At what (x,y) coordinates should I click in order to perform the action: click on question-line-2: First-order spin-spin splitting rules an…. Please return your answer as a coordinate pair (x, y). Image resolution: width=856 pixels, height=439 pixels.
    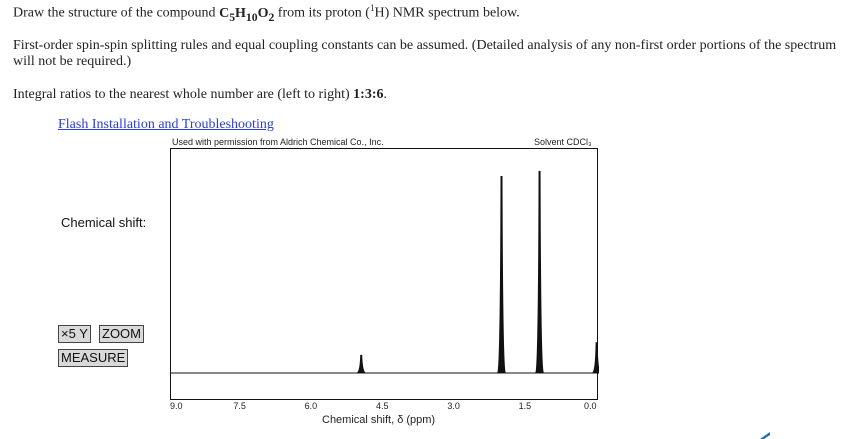
    Looking at the image, I should click on (425, 53).